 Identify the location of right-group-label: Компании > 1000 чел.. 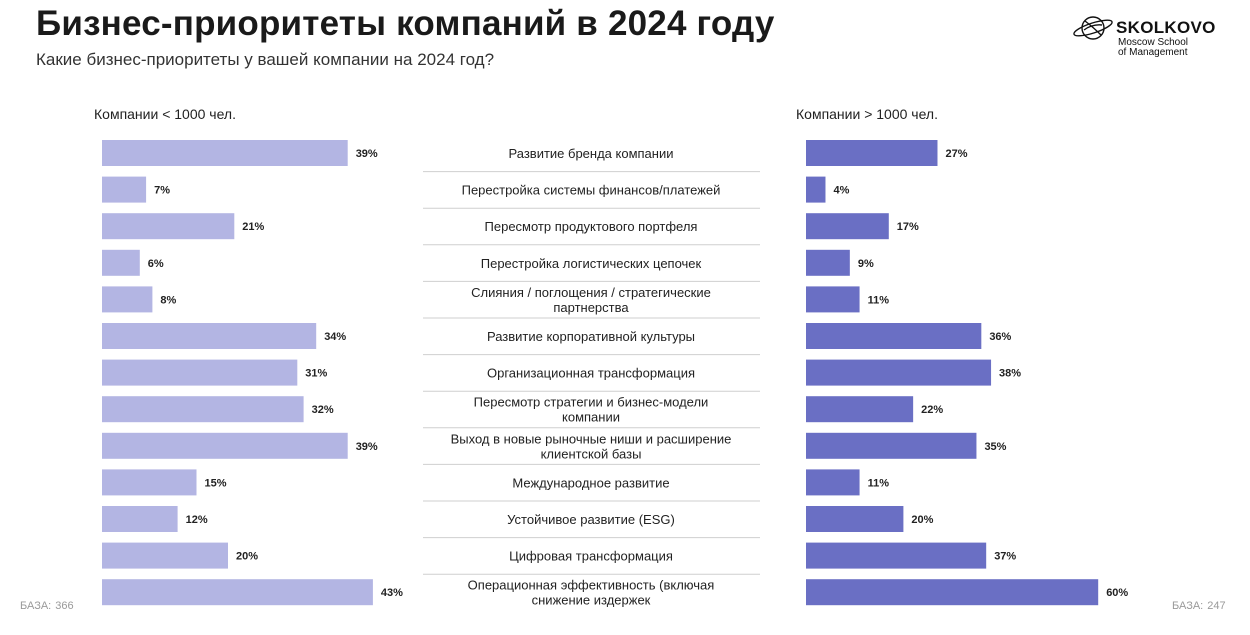
(867, 114).